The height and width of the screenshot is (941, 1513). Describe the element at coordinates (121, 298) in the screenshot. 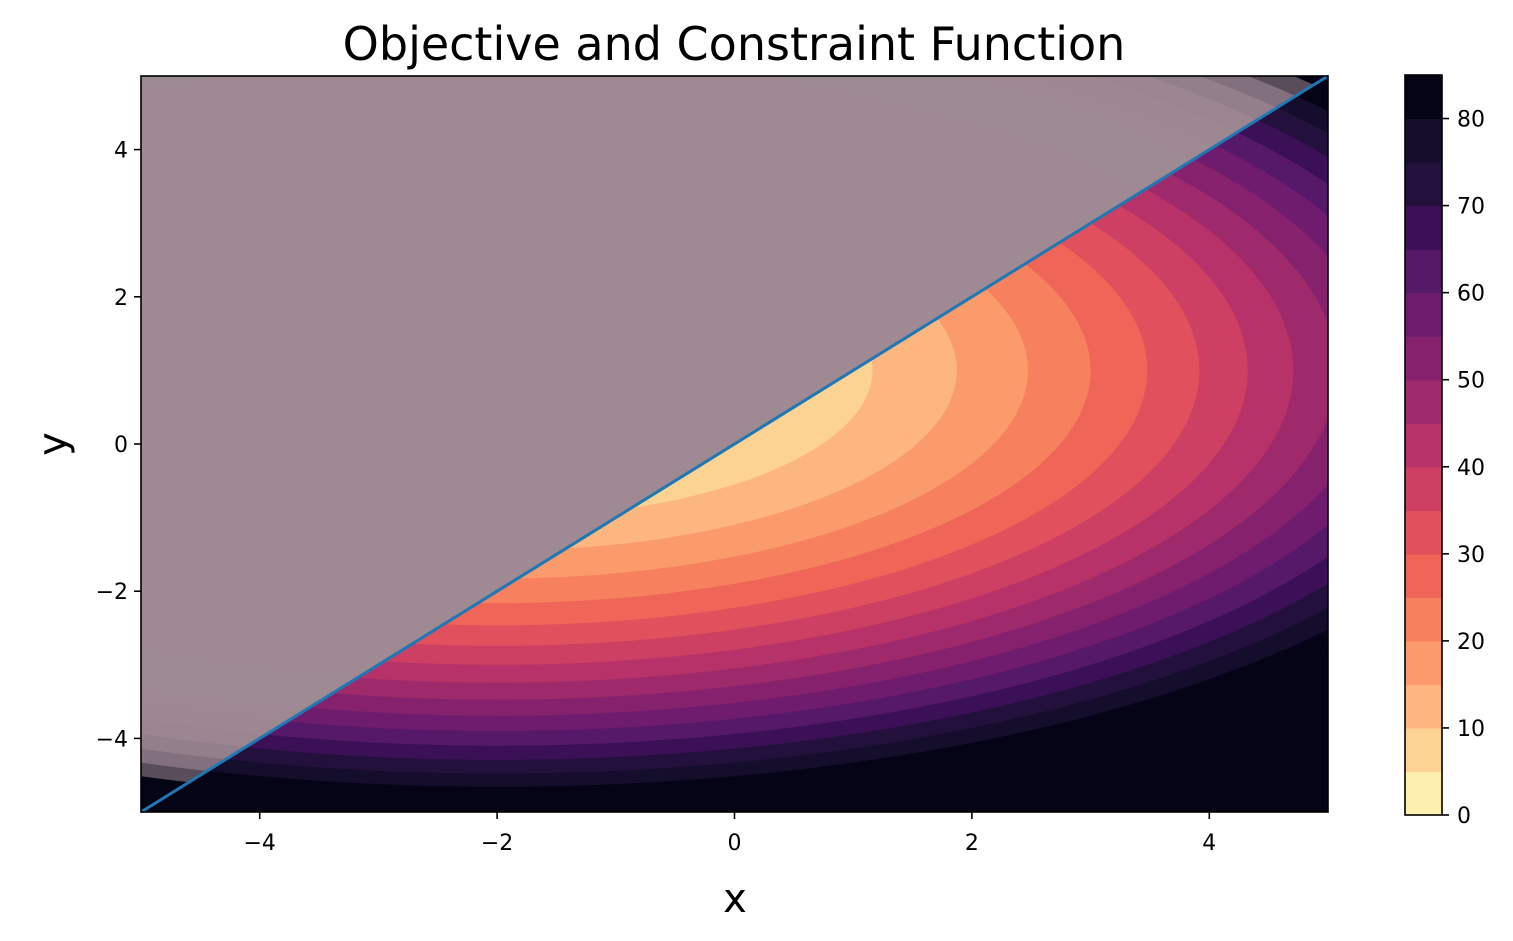

I see `y-tick-label: 2` at that location.